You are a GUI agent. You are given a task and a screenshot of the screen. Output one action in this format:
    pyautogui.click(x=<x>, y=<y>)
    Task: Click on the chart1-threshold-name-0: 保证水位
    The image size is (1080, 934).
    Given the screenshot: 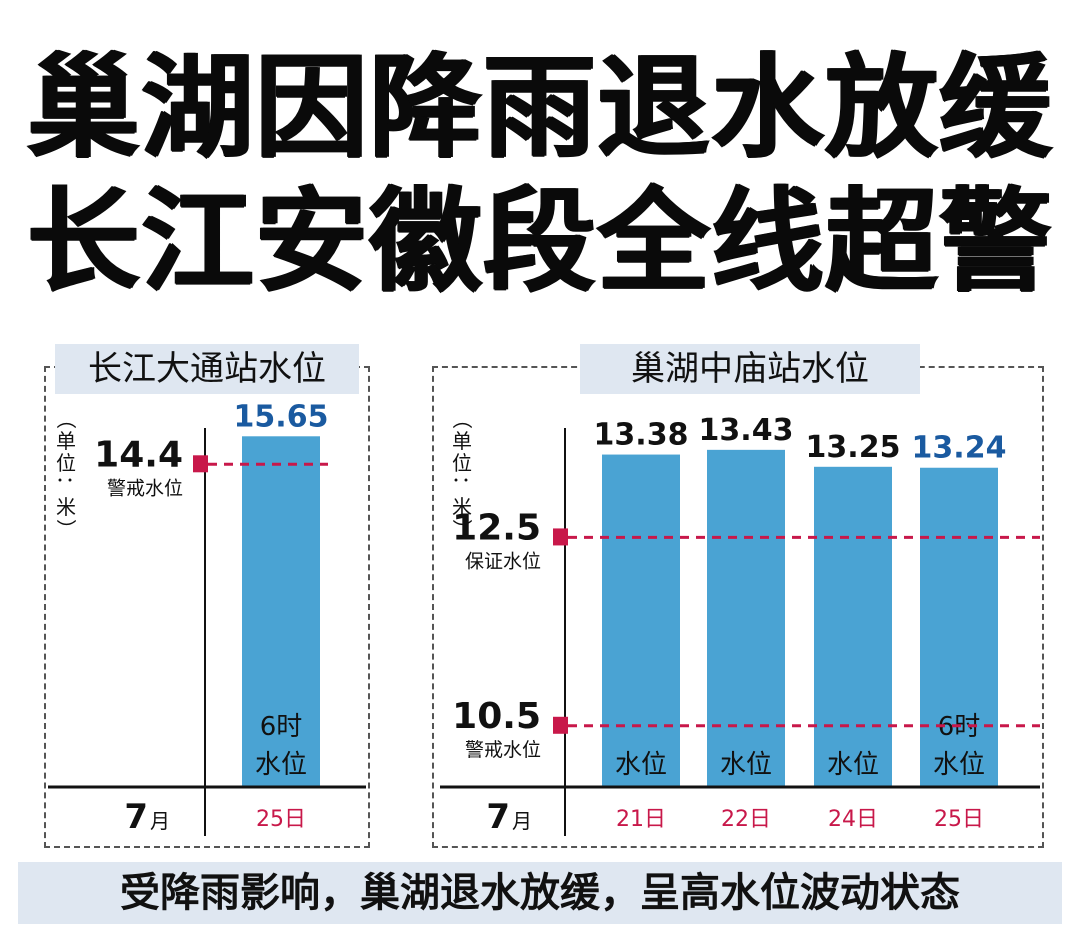 What is the action you would take?
    pyautogui.click(x=503, y=561)
    